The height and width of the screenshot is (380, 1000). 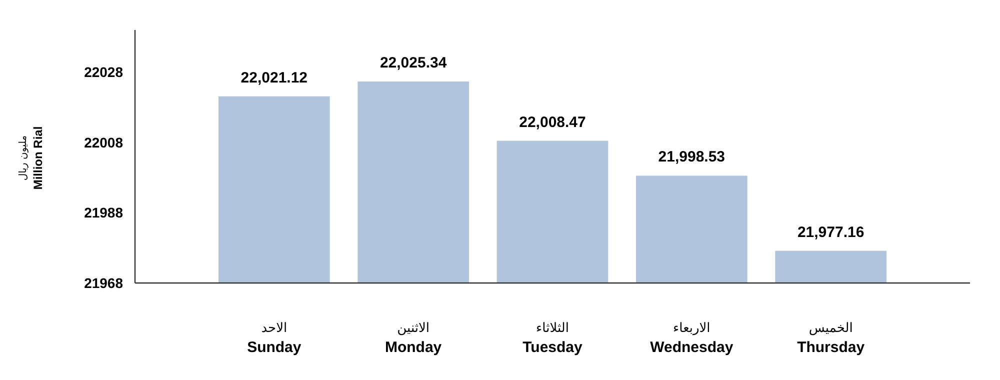 What do you see at coordinates (104, 72) in the screenshot?
I see `y-tick-label: 22028` at bounding box center [104, 72].